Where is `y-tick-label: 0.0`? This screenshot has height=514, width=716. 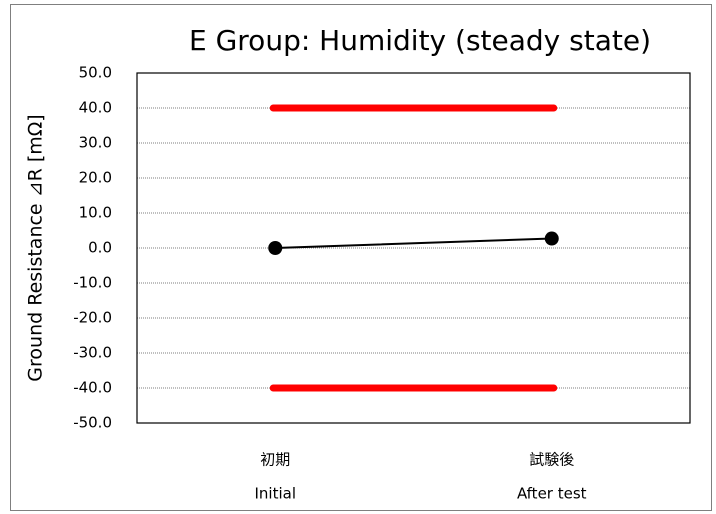
y-tick-label: 0.0 is located at coordinates (100, 248).